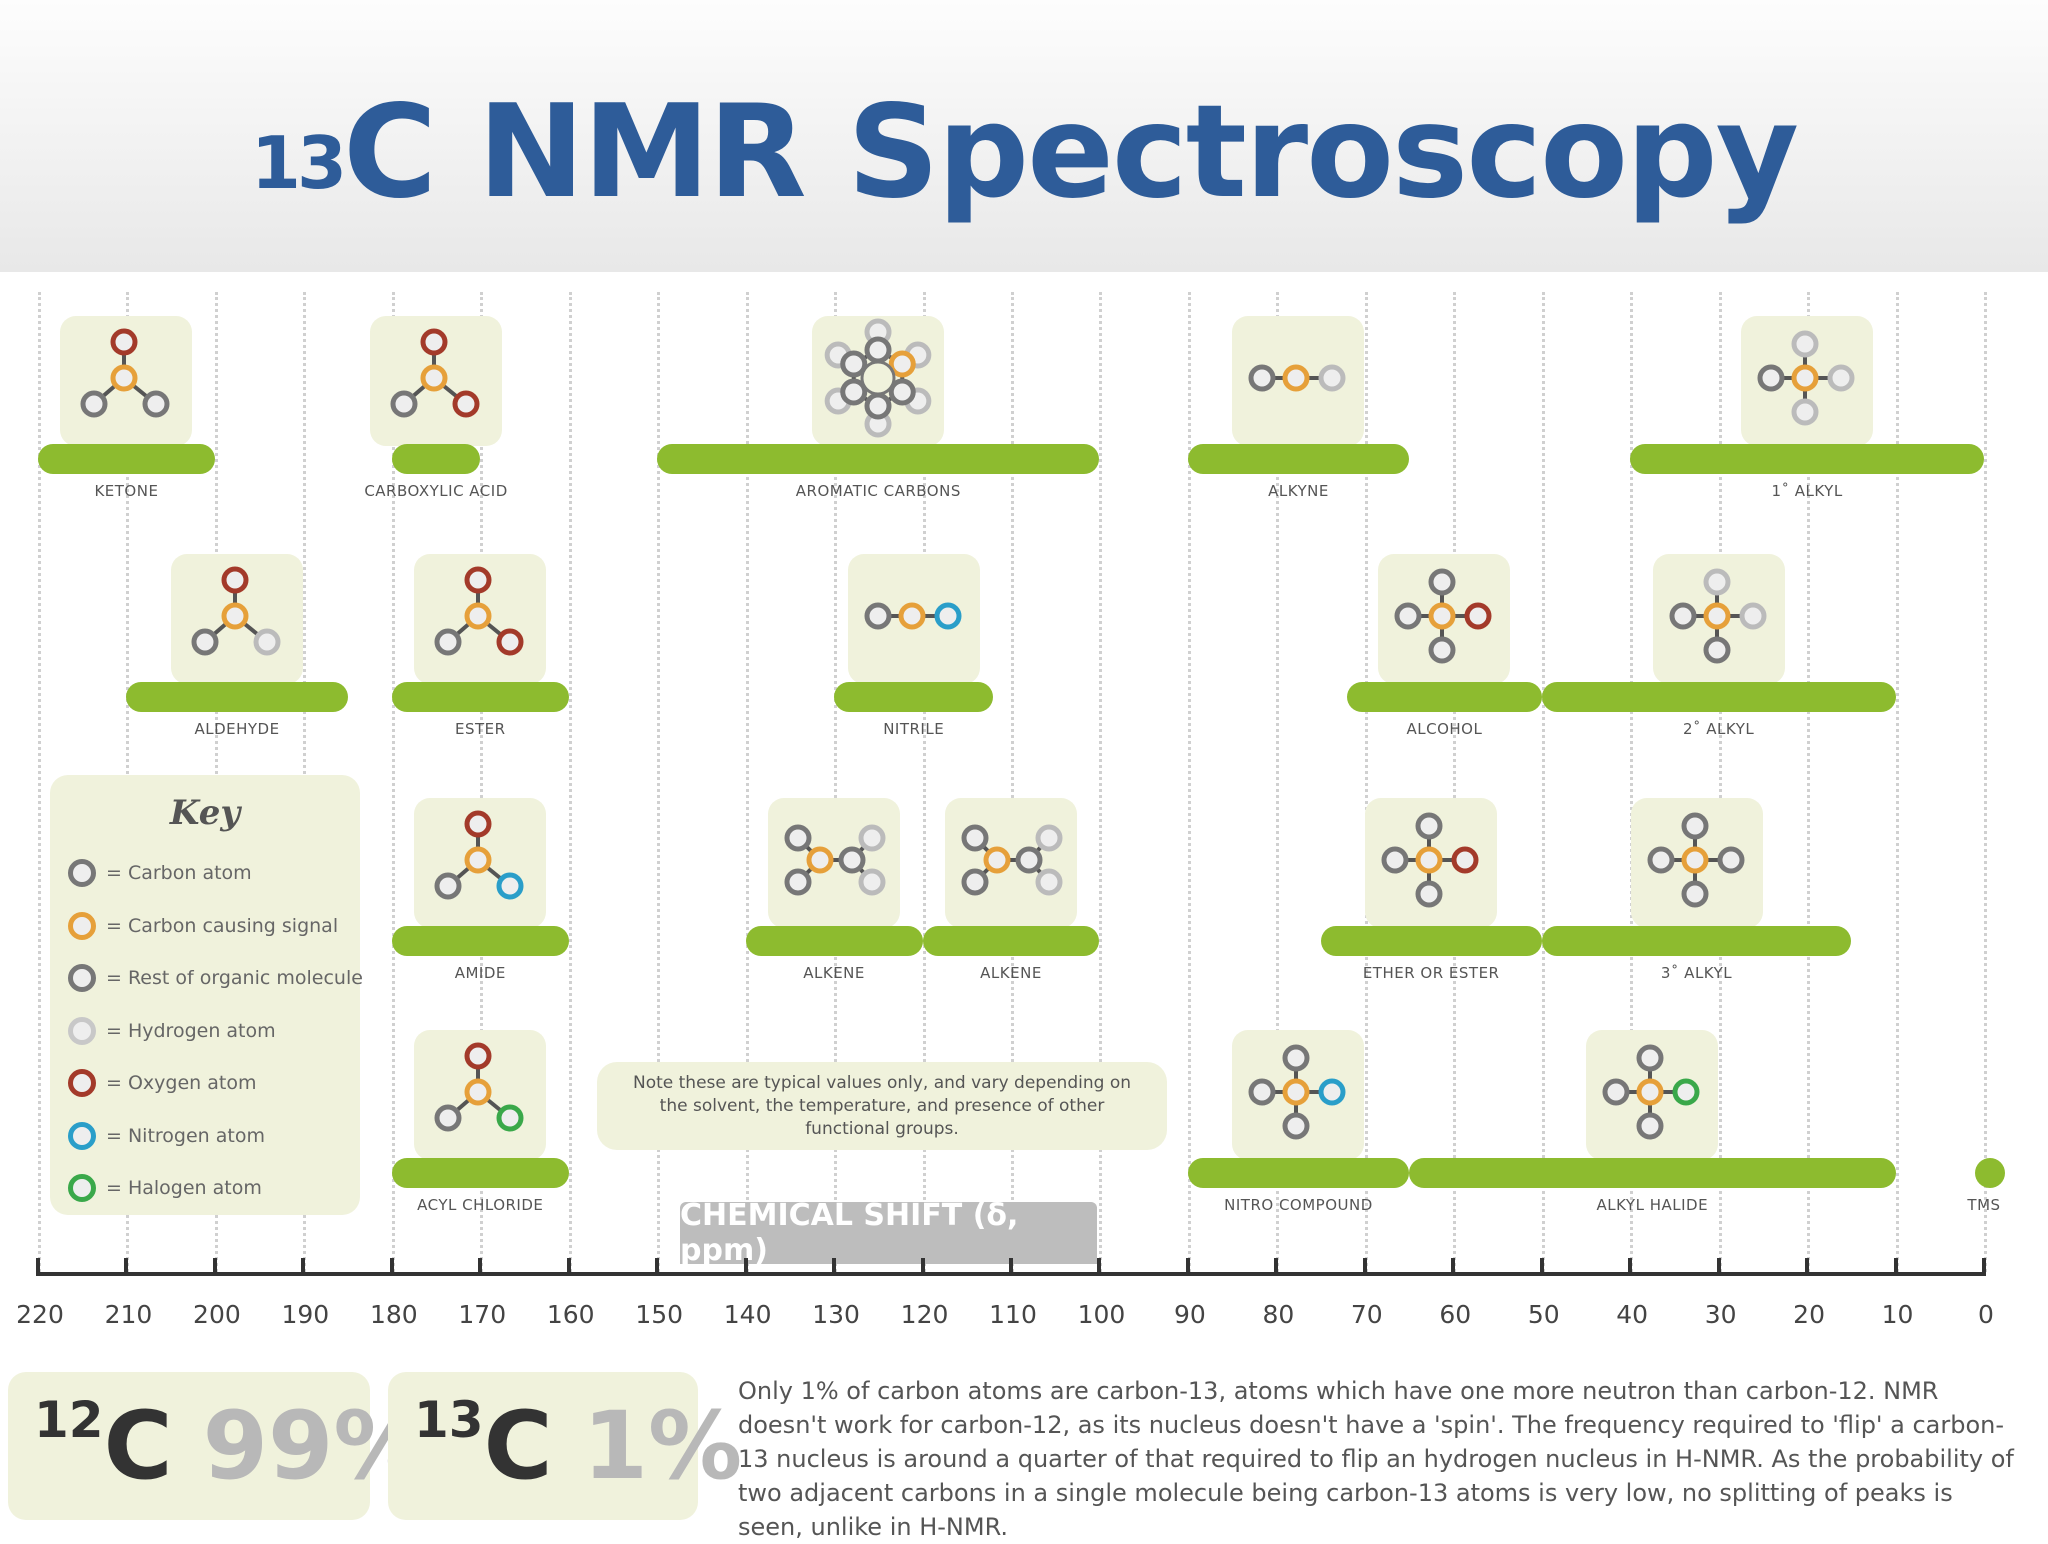  Describe the element at coordinates (179, 873) in the screenshot. I see `key-item-label: = Carbon atom` at that location.